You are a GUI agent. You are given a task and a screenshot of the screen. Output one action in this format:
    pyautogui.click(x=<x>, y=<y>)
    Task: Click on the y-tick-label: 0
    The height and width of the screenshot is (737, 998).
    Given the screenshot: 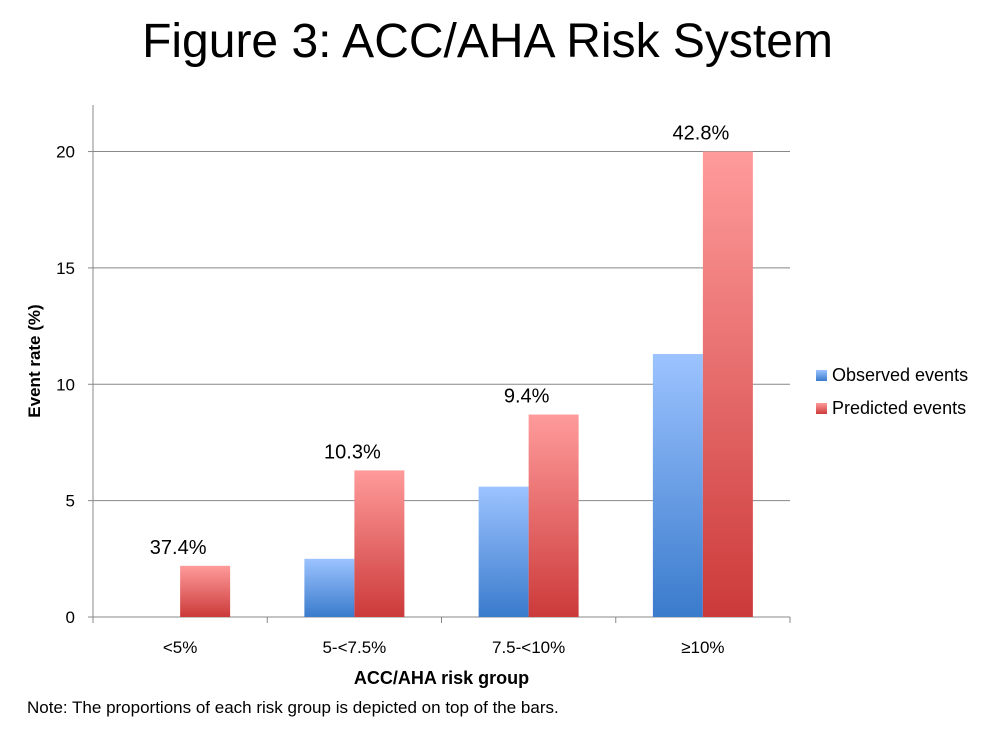 What is the action you would take?
    pyautogui.click(x=70, y=617)
    